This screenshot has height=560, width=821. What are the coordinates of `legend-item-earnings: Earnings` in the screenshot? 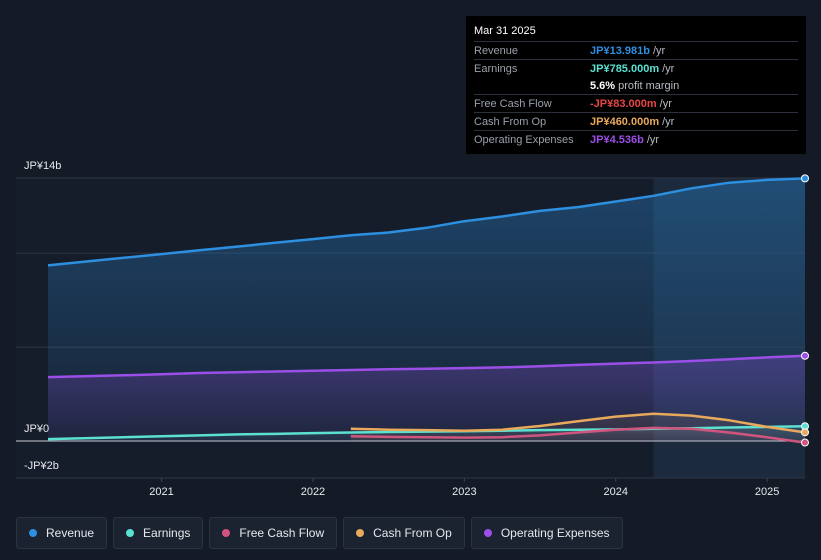 It's located at (158, 533).